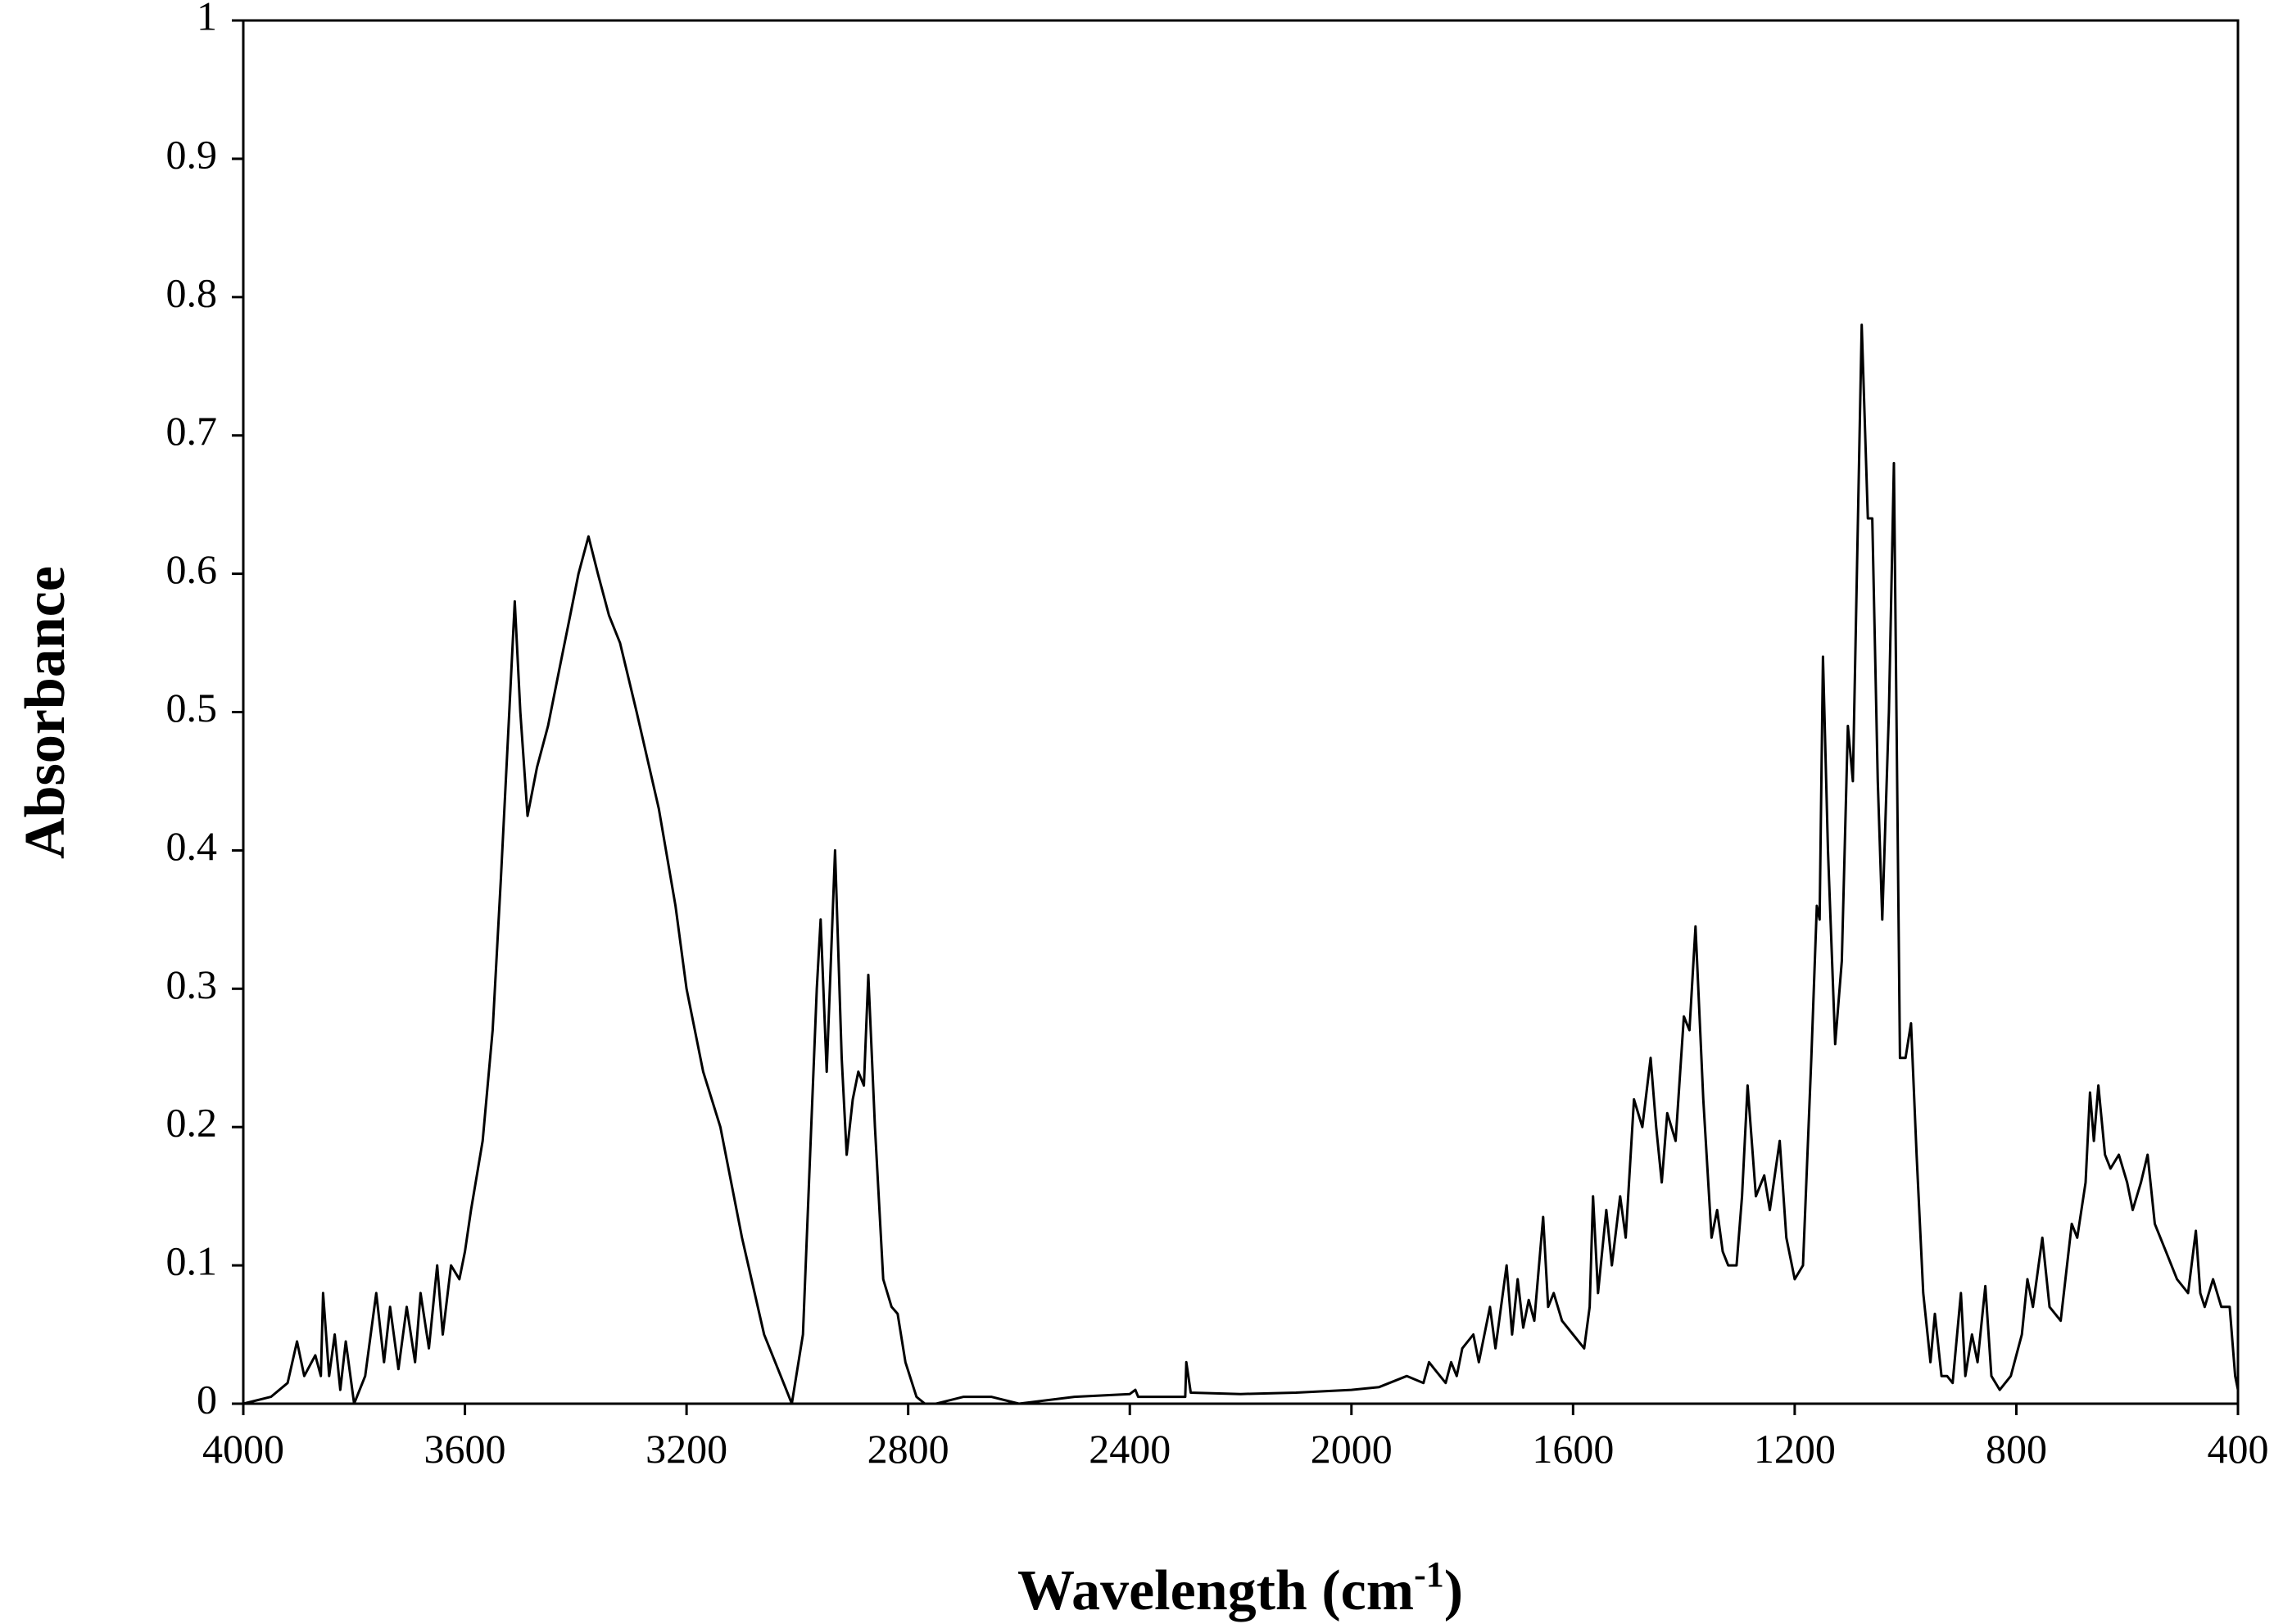  I want to click on x-tick-label: 1600, so click(1573, 1449).